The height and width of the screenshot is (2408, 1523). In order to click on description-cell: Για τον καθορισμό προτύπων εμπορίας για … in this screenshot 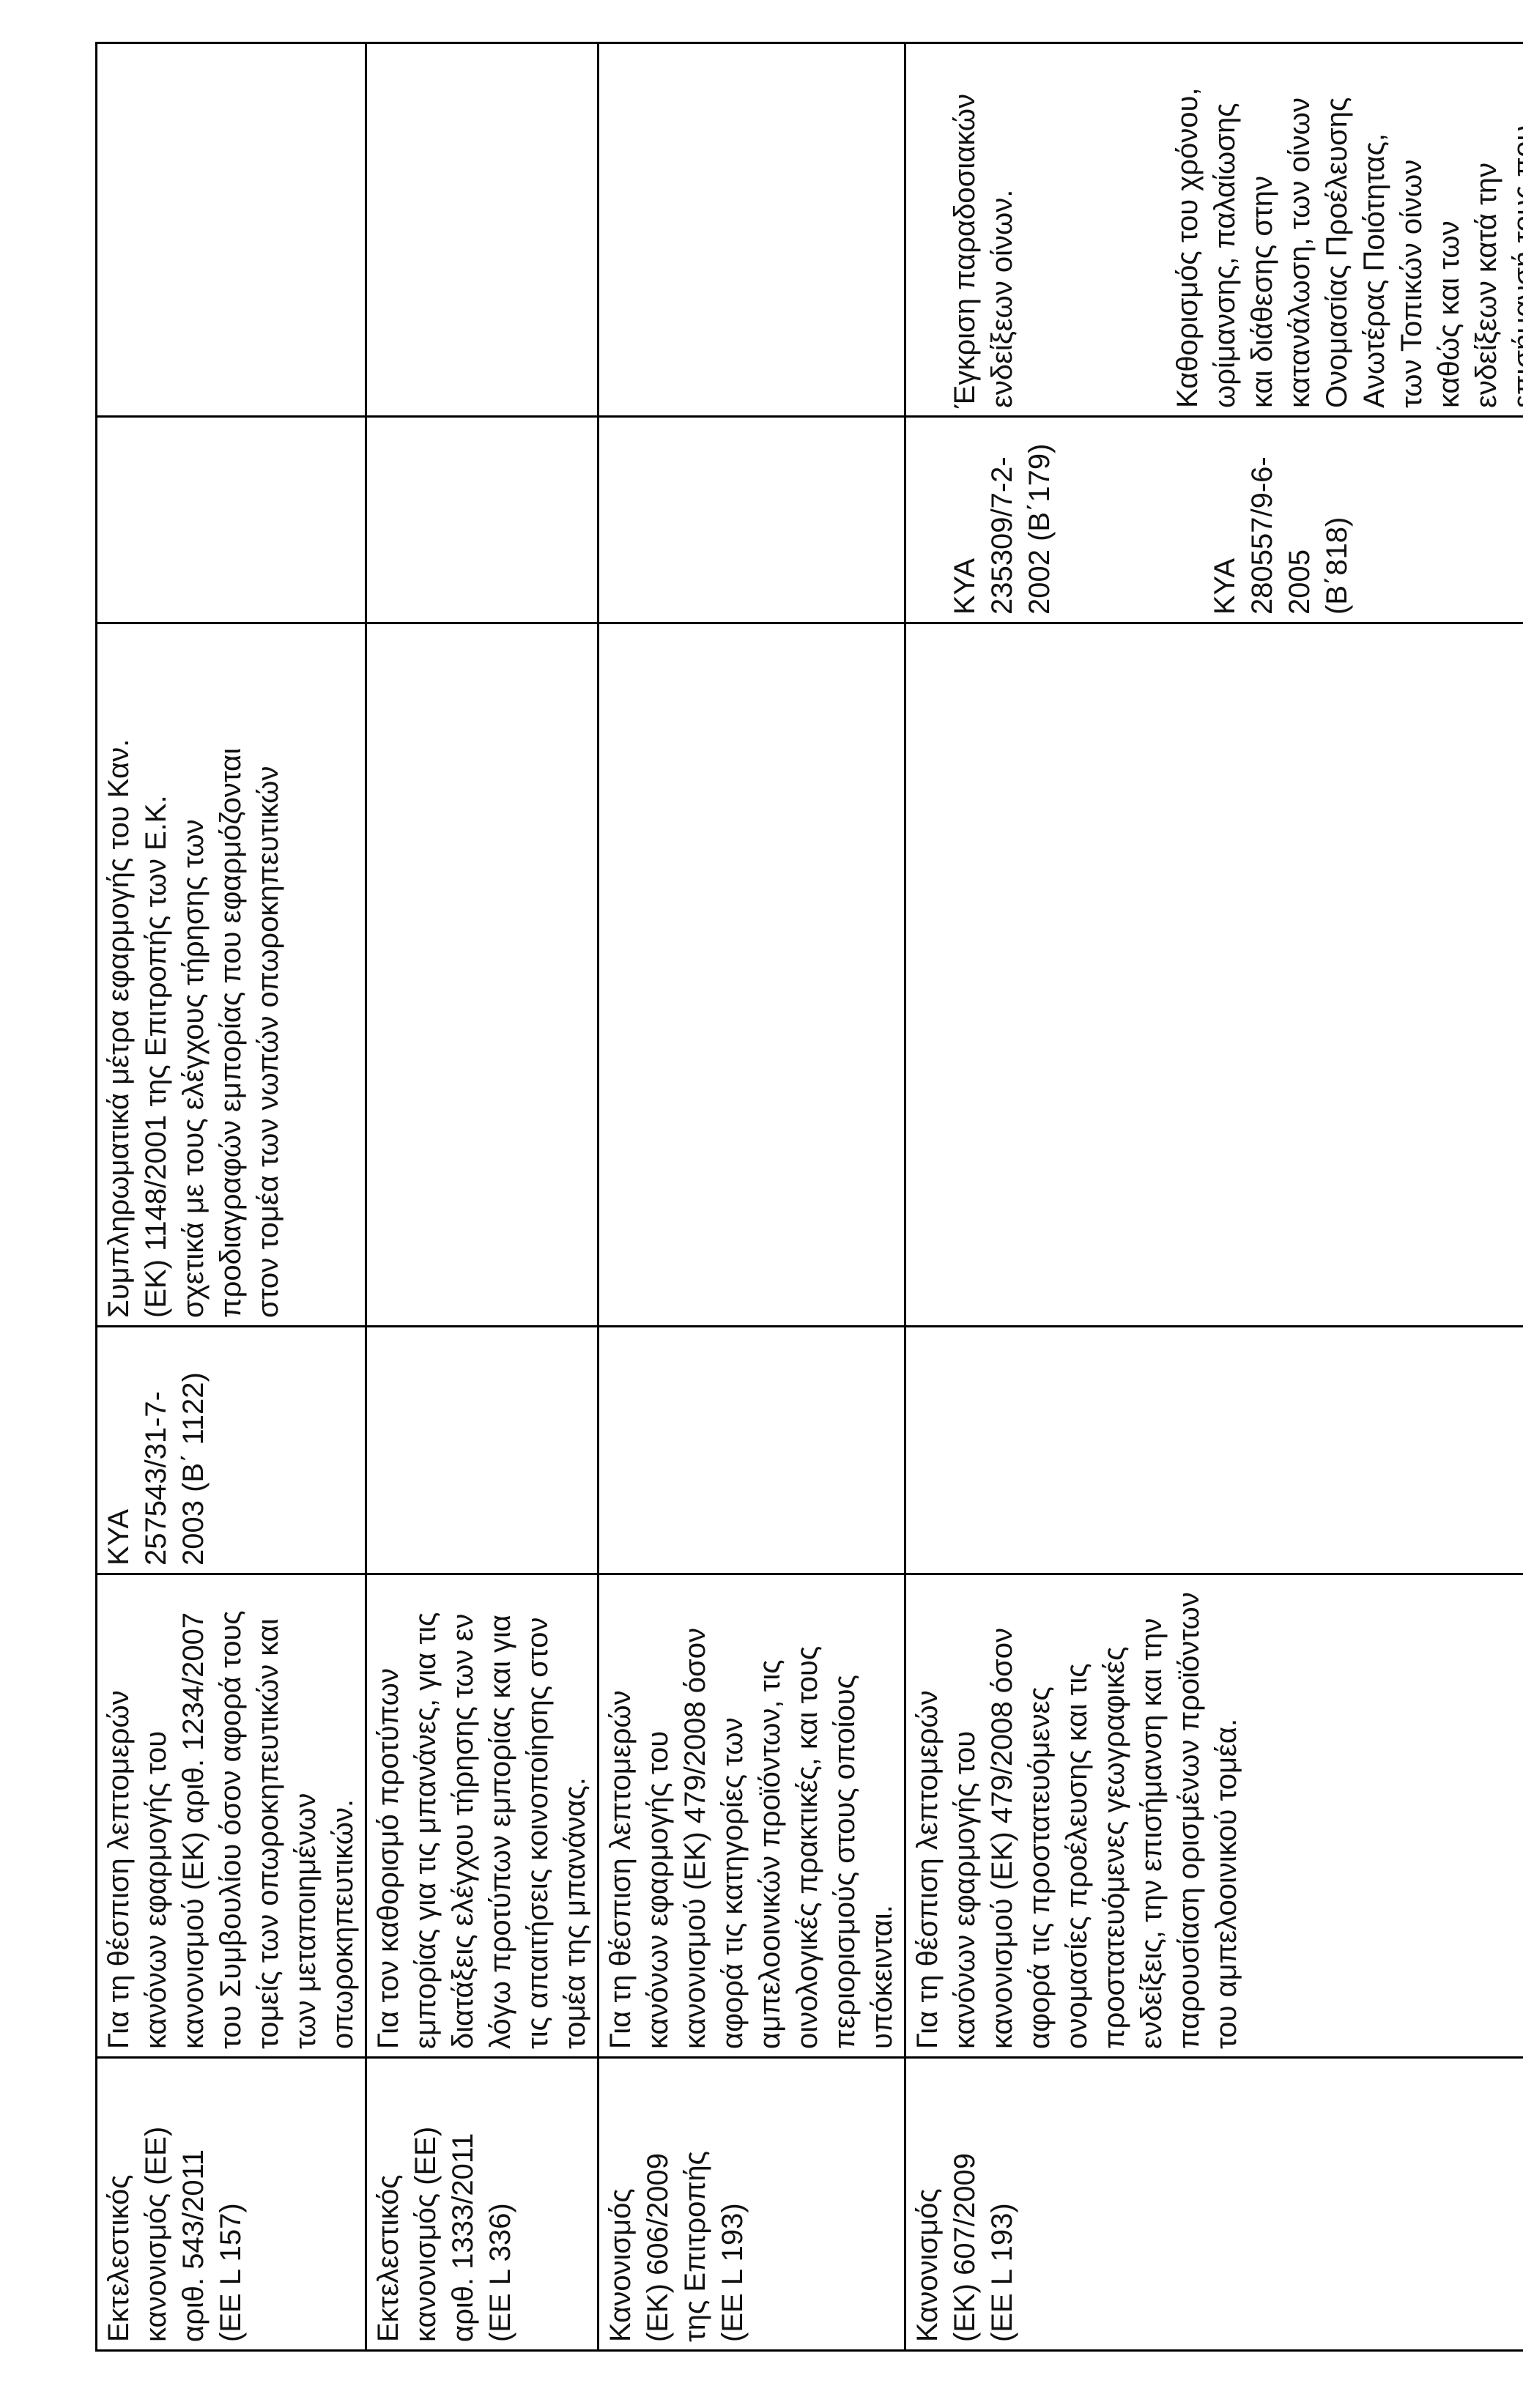, I will do `click(482, 1816)`.